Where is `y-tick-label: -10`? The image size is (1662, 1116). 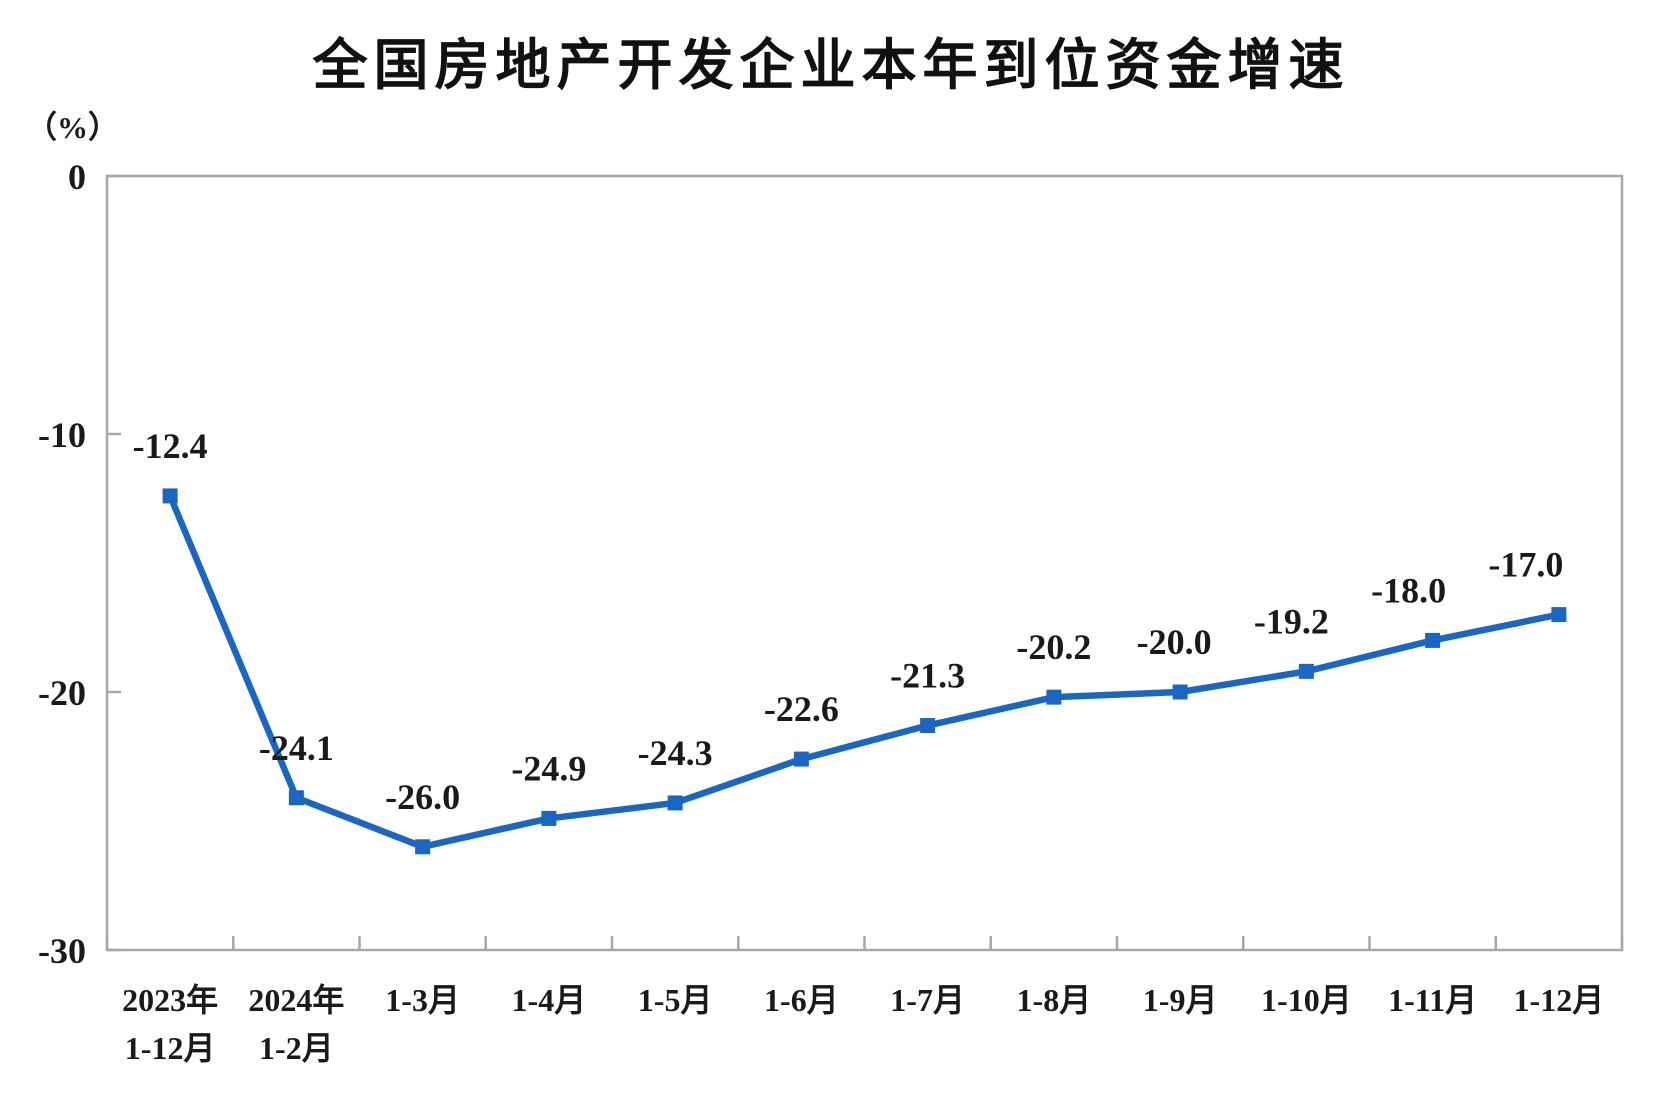
y-tick-label: -10 is located at coordinates (62, 435).